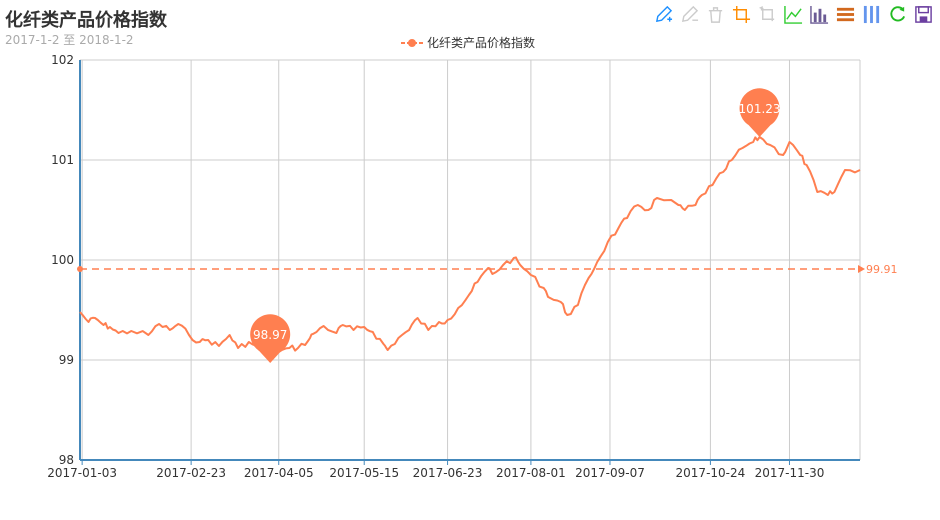 Image resolution: width=940 pixels, height=520 pixels. Describe the element at coordinates (66, 360) in the screenshot. I see `y-tick-label: 99` at that location.